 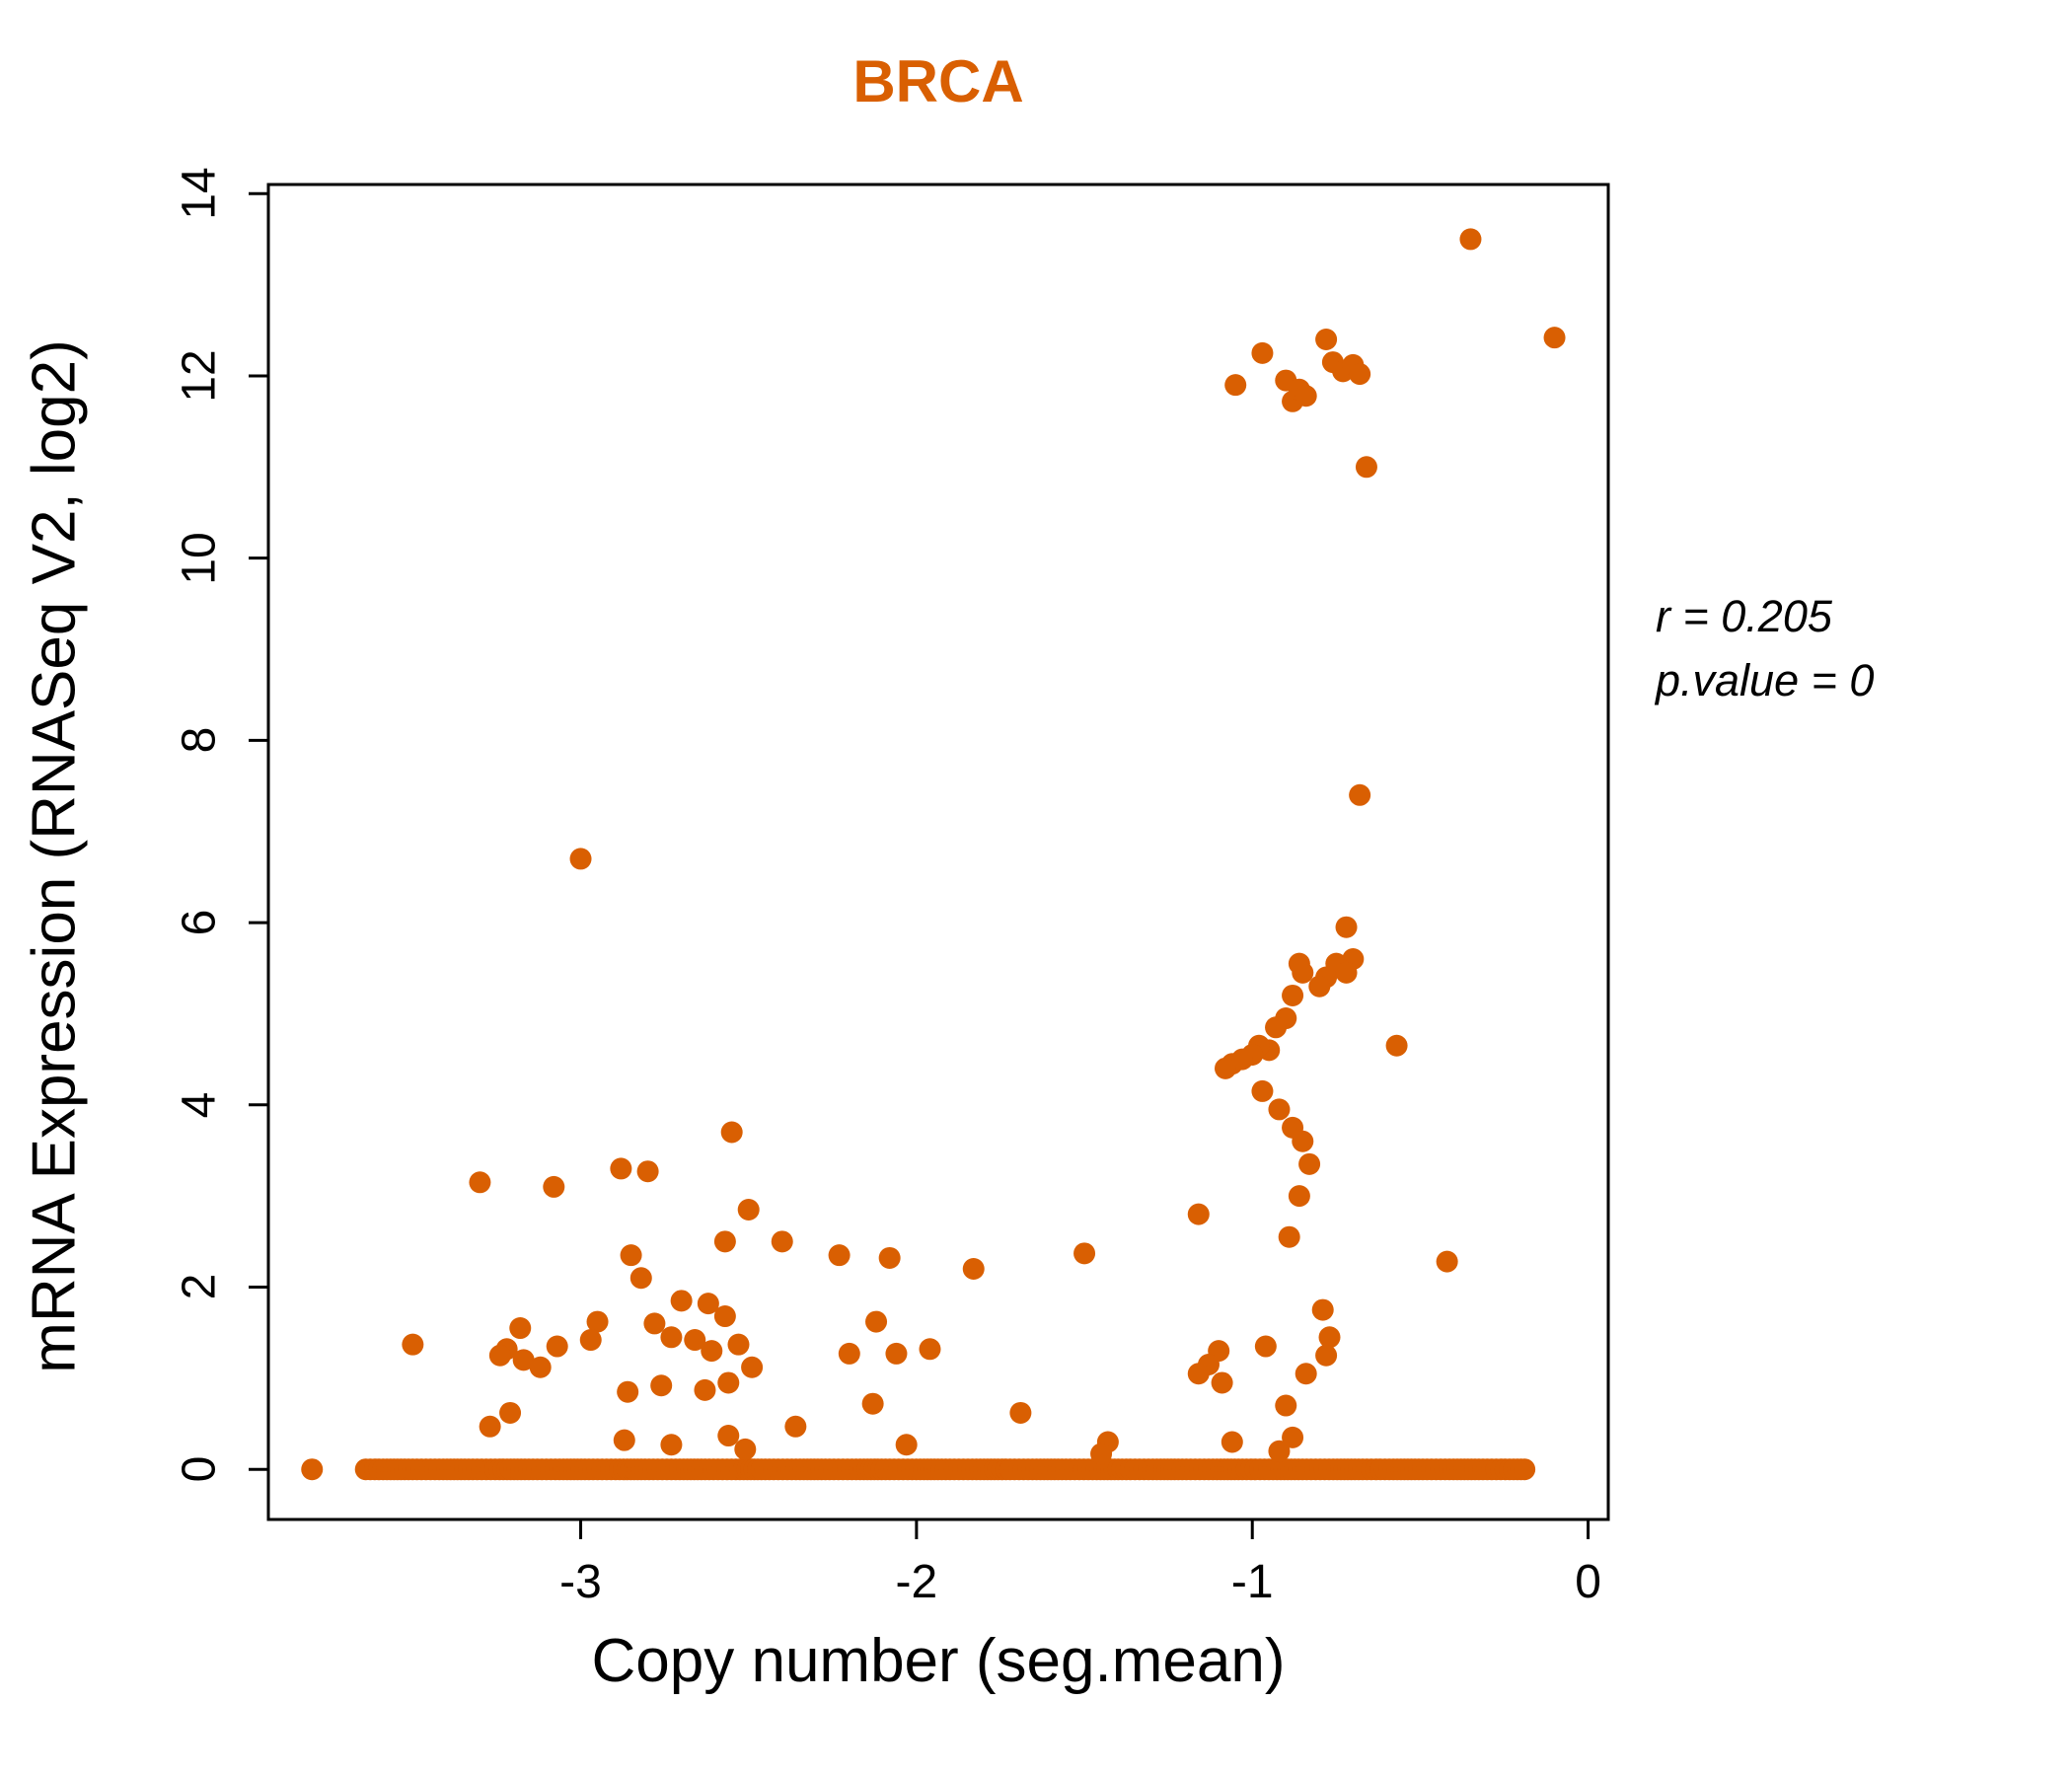 What do you see at coordinates (55, 856) in the screenshot?
I see `y-axis-label: mRNA Expression (RNASeq V2, log2)` at bounding box center [55, 856].